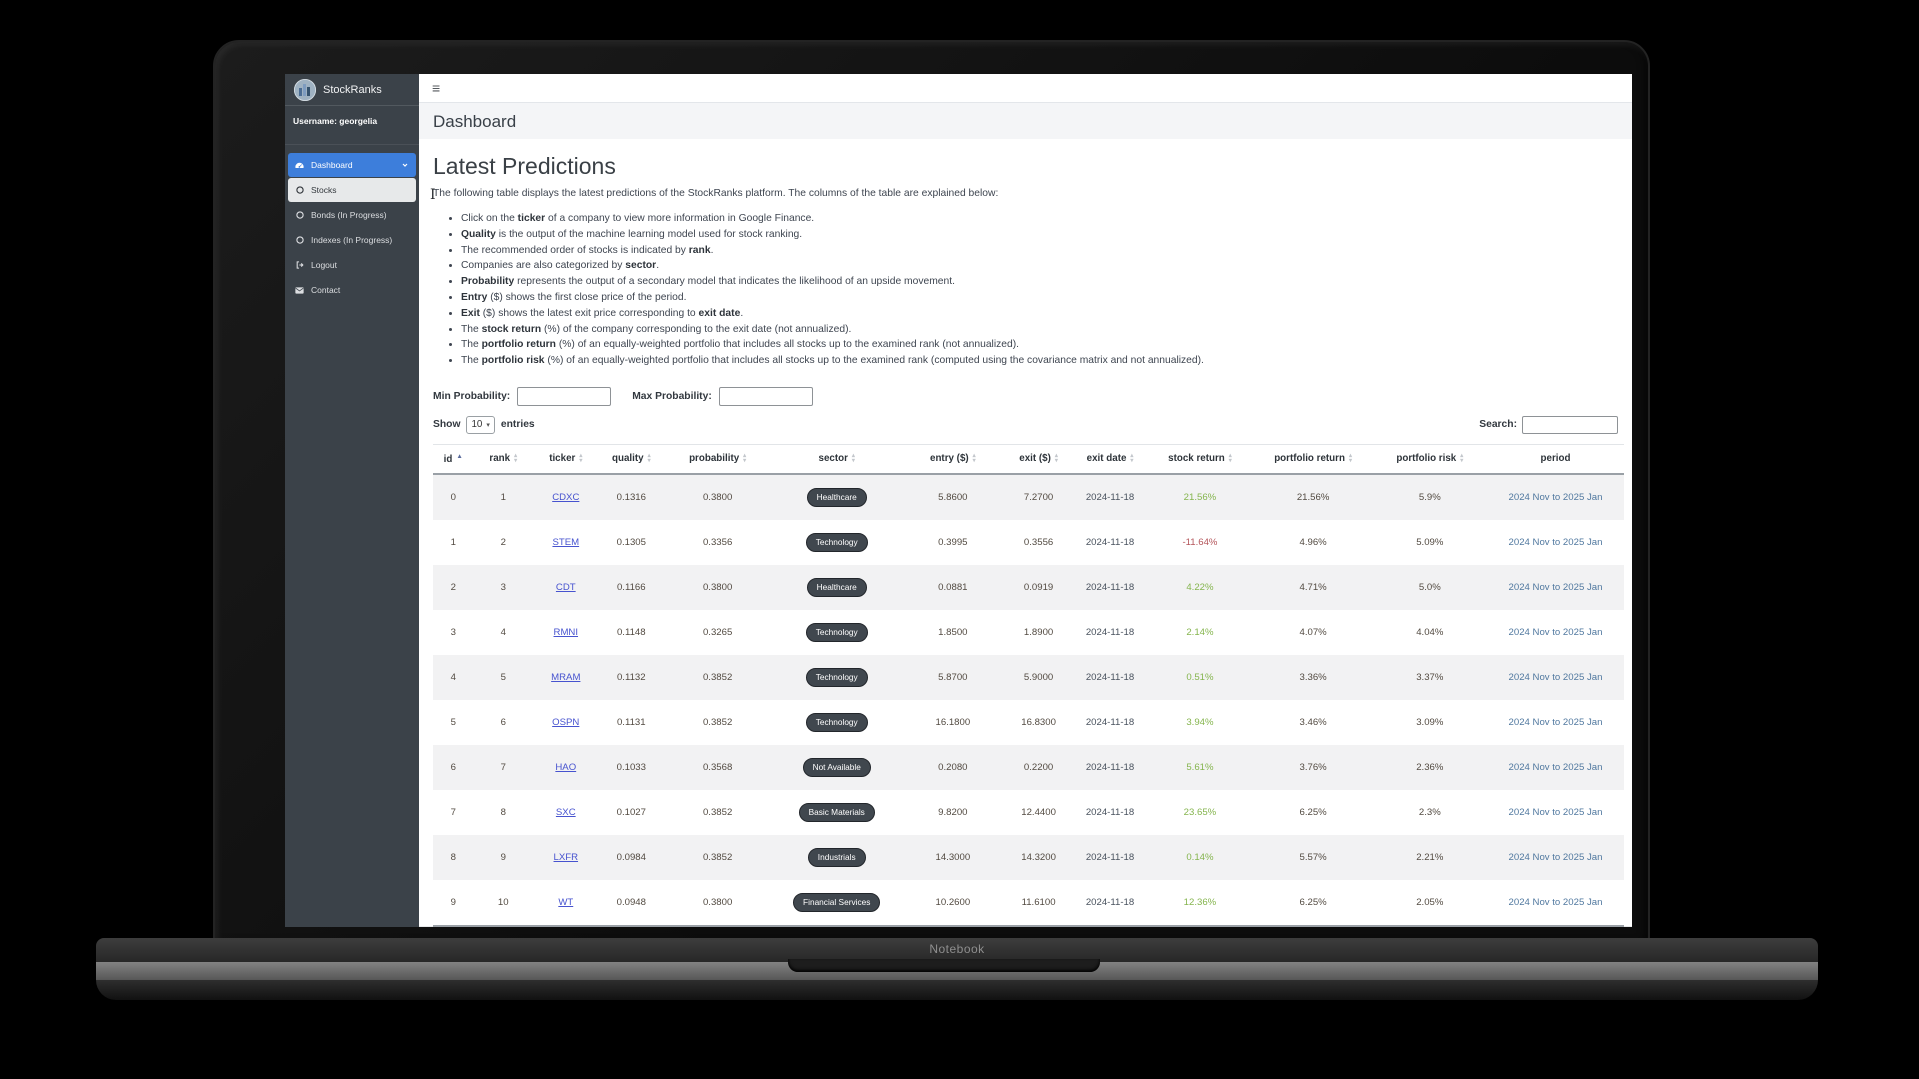  I want to click on top-navbar: ≡, so click(1025, 88).